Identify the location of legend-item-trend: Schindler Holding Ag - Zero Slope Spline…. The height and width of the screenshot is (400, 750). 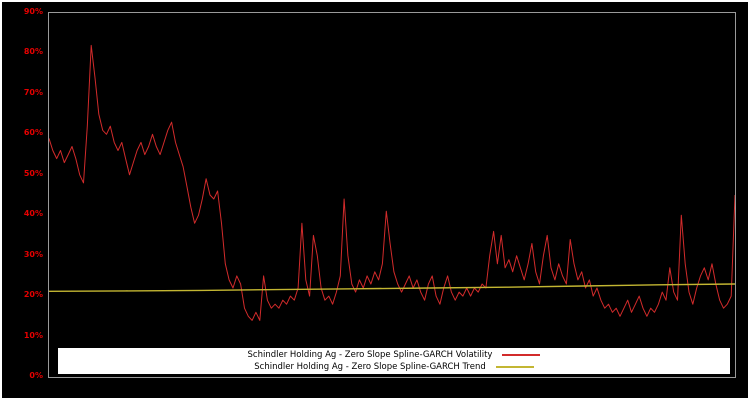
(394, 367).